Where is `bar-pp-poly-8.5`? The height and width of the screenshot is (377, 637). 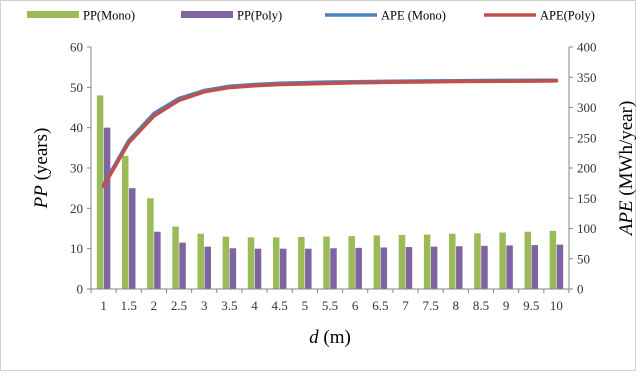
bar-pp-poly-8.5 is located at coordinates (484, 267).